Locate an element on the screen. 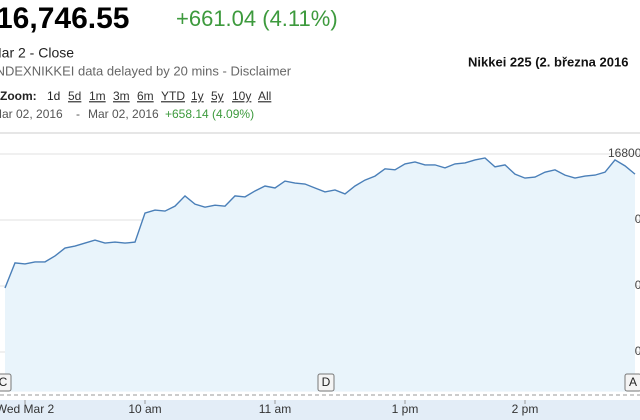  zoom-option: 6m is located at coordinates (145, 96).